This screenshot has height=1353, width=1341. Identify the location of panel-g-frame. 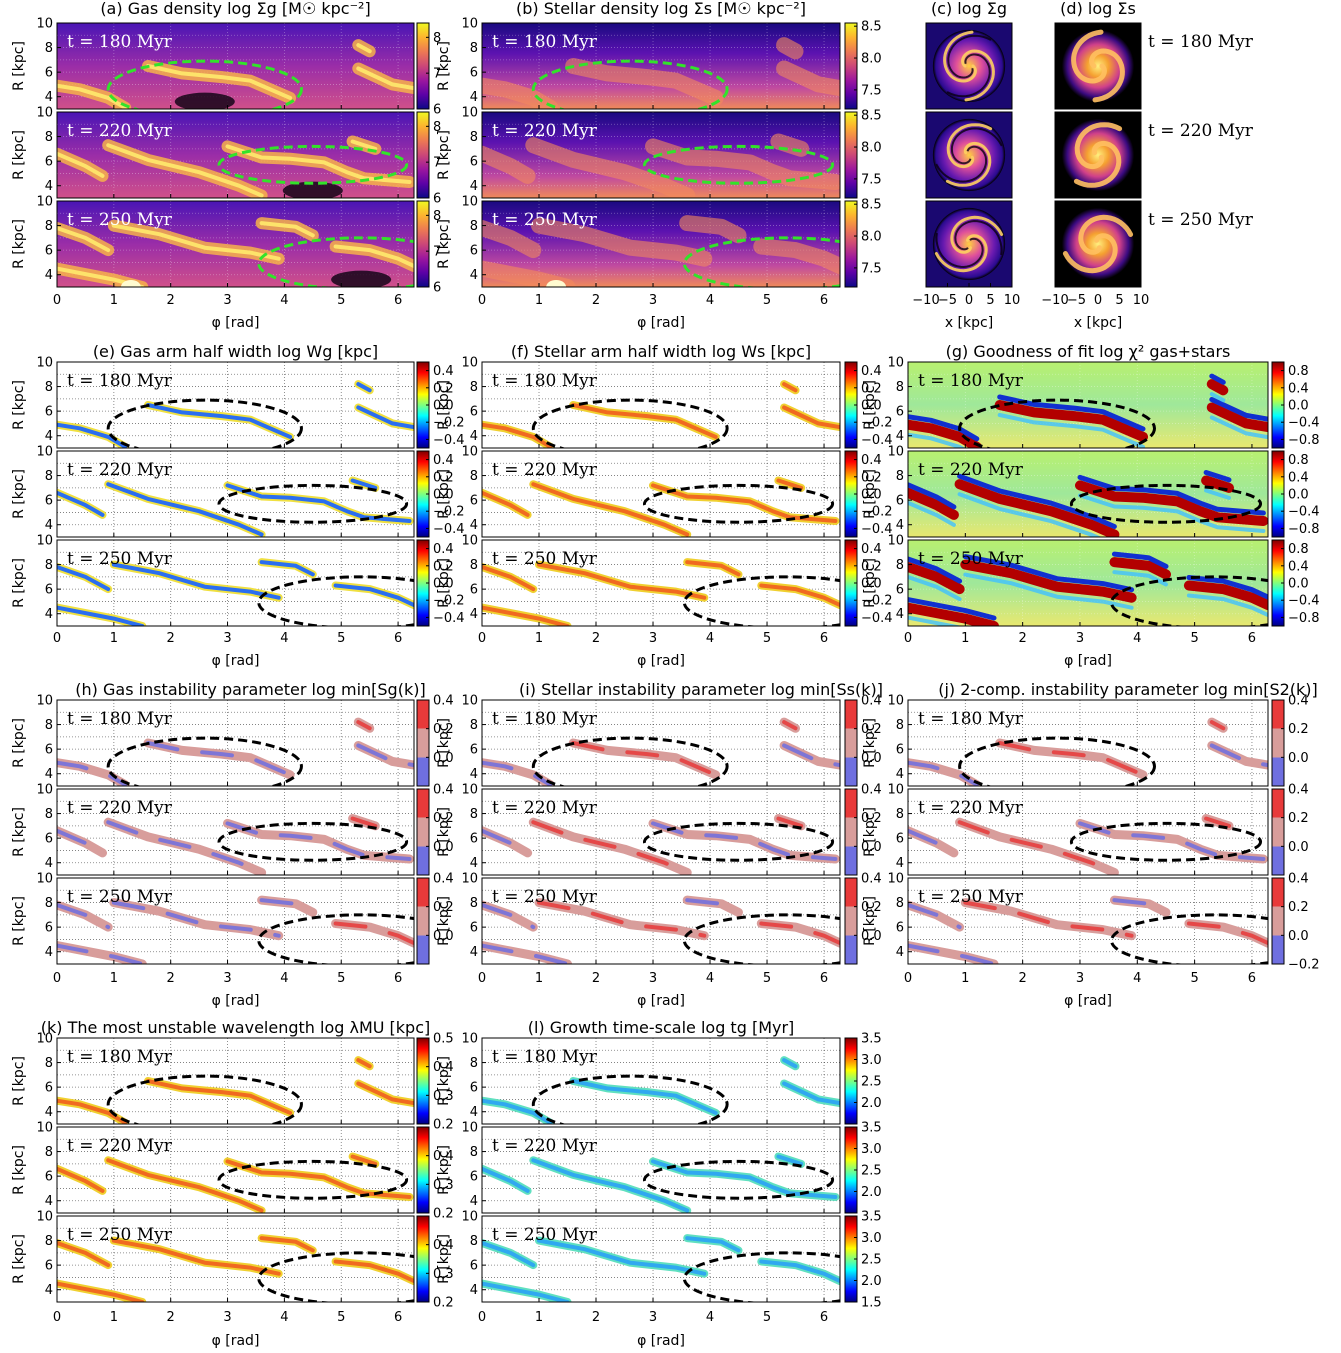
(1088, 405).